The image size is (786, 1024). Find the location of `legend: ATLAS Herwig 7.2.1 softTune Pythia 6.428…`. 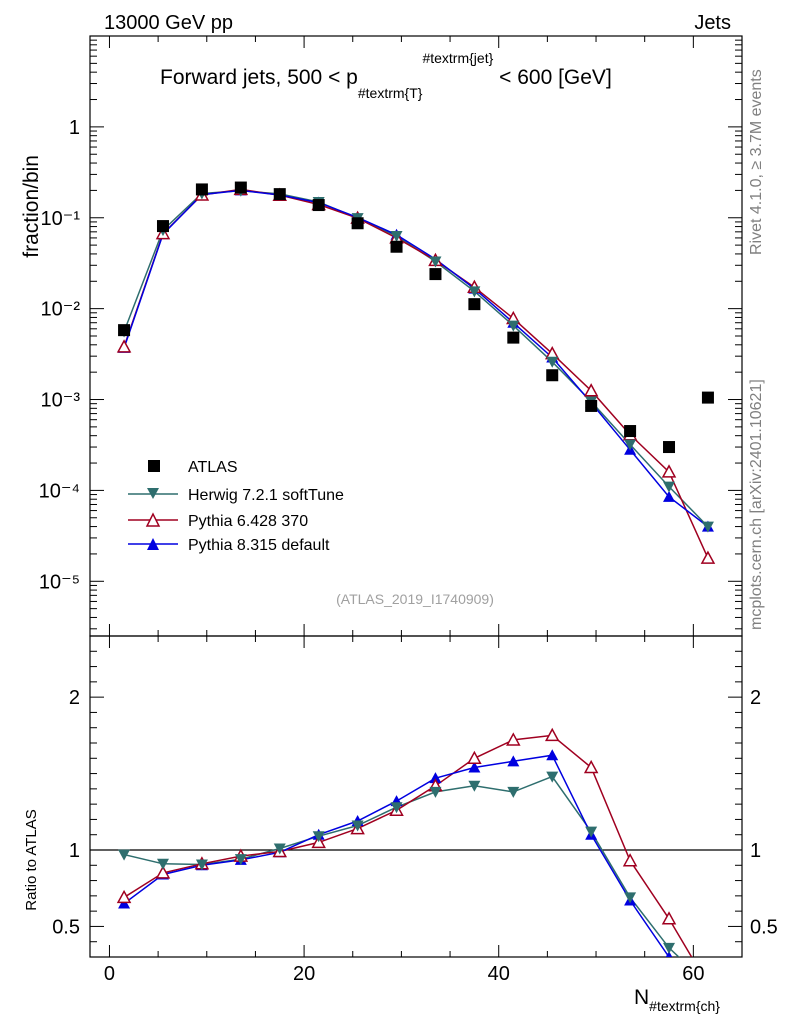

legend: ATLAS Herwig 7.2.1 softTune Pythia 6.428… is located at coordinates (236, 506).